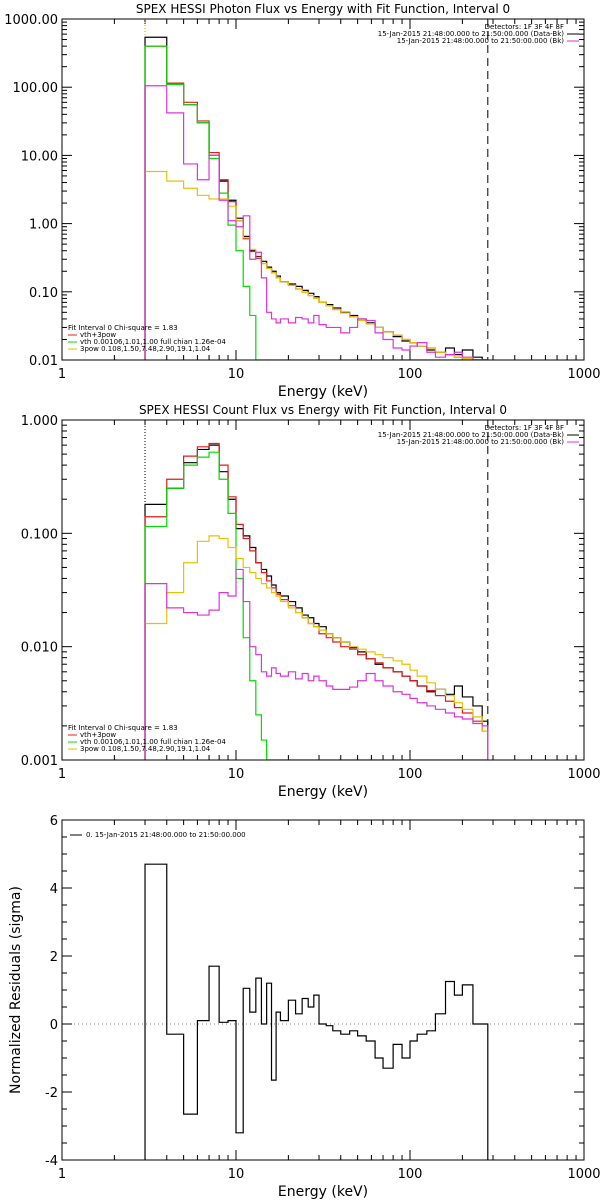  What do you see at coordinates (43, 361) in the screenshot?
I see `y-tick-label: 0.01` at bounding box center [43, 361].